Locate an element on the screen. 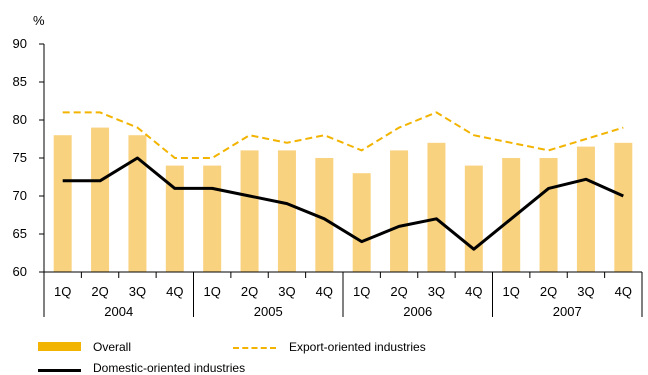 This screenshot has height=375, width=648. legend-swatch-export is located at coordinates (254, 348).